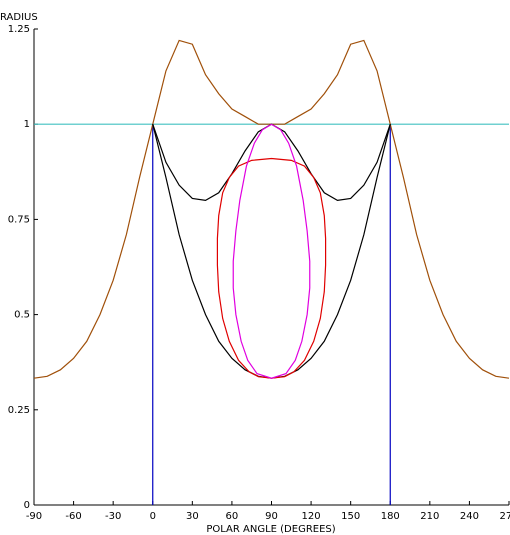  What do you see at coordinates (27, 505) in the screenshot?
I see `y-tick-label: 0` at bounding box center [27, 505].